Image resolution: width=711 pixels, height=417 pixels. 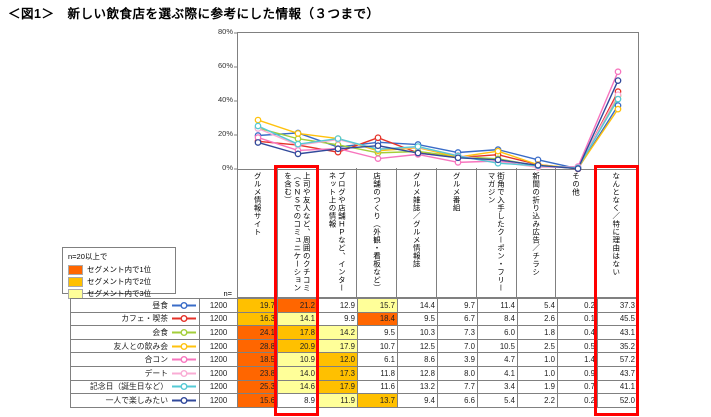 What do you see at coordinates (377, 346) in the screenshot?
I see `value-cell: 10.7` at bounding box center [377, 346].